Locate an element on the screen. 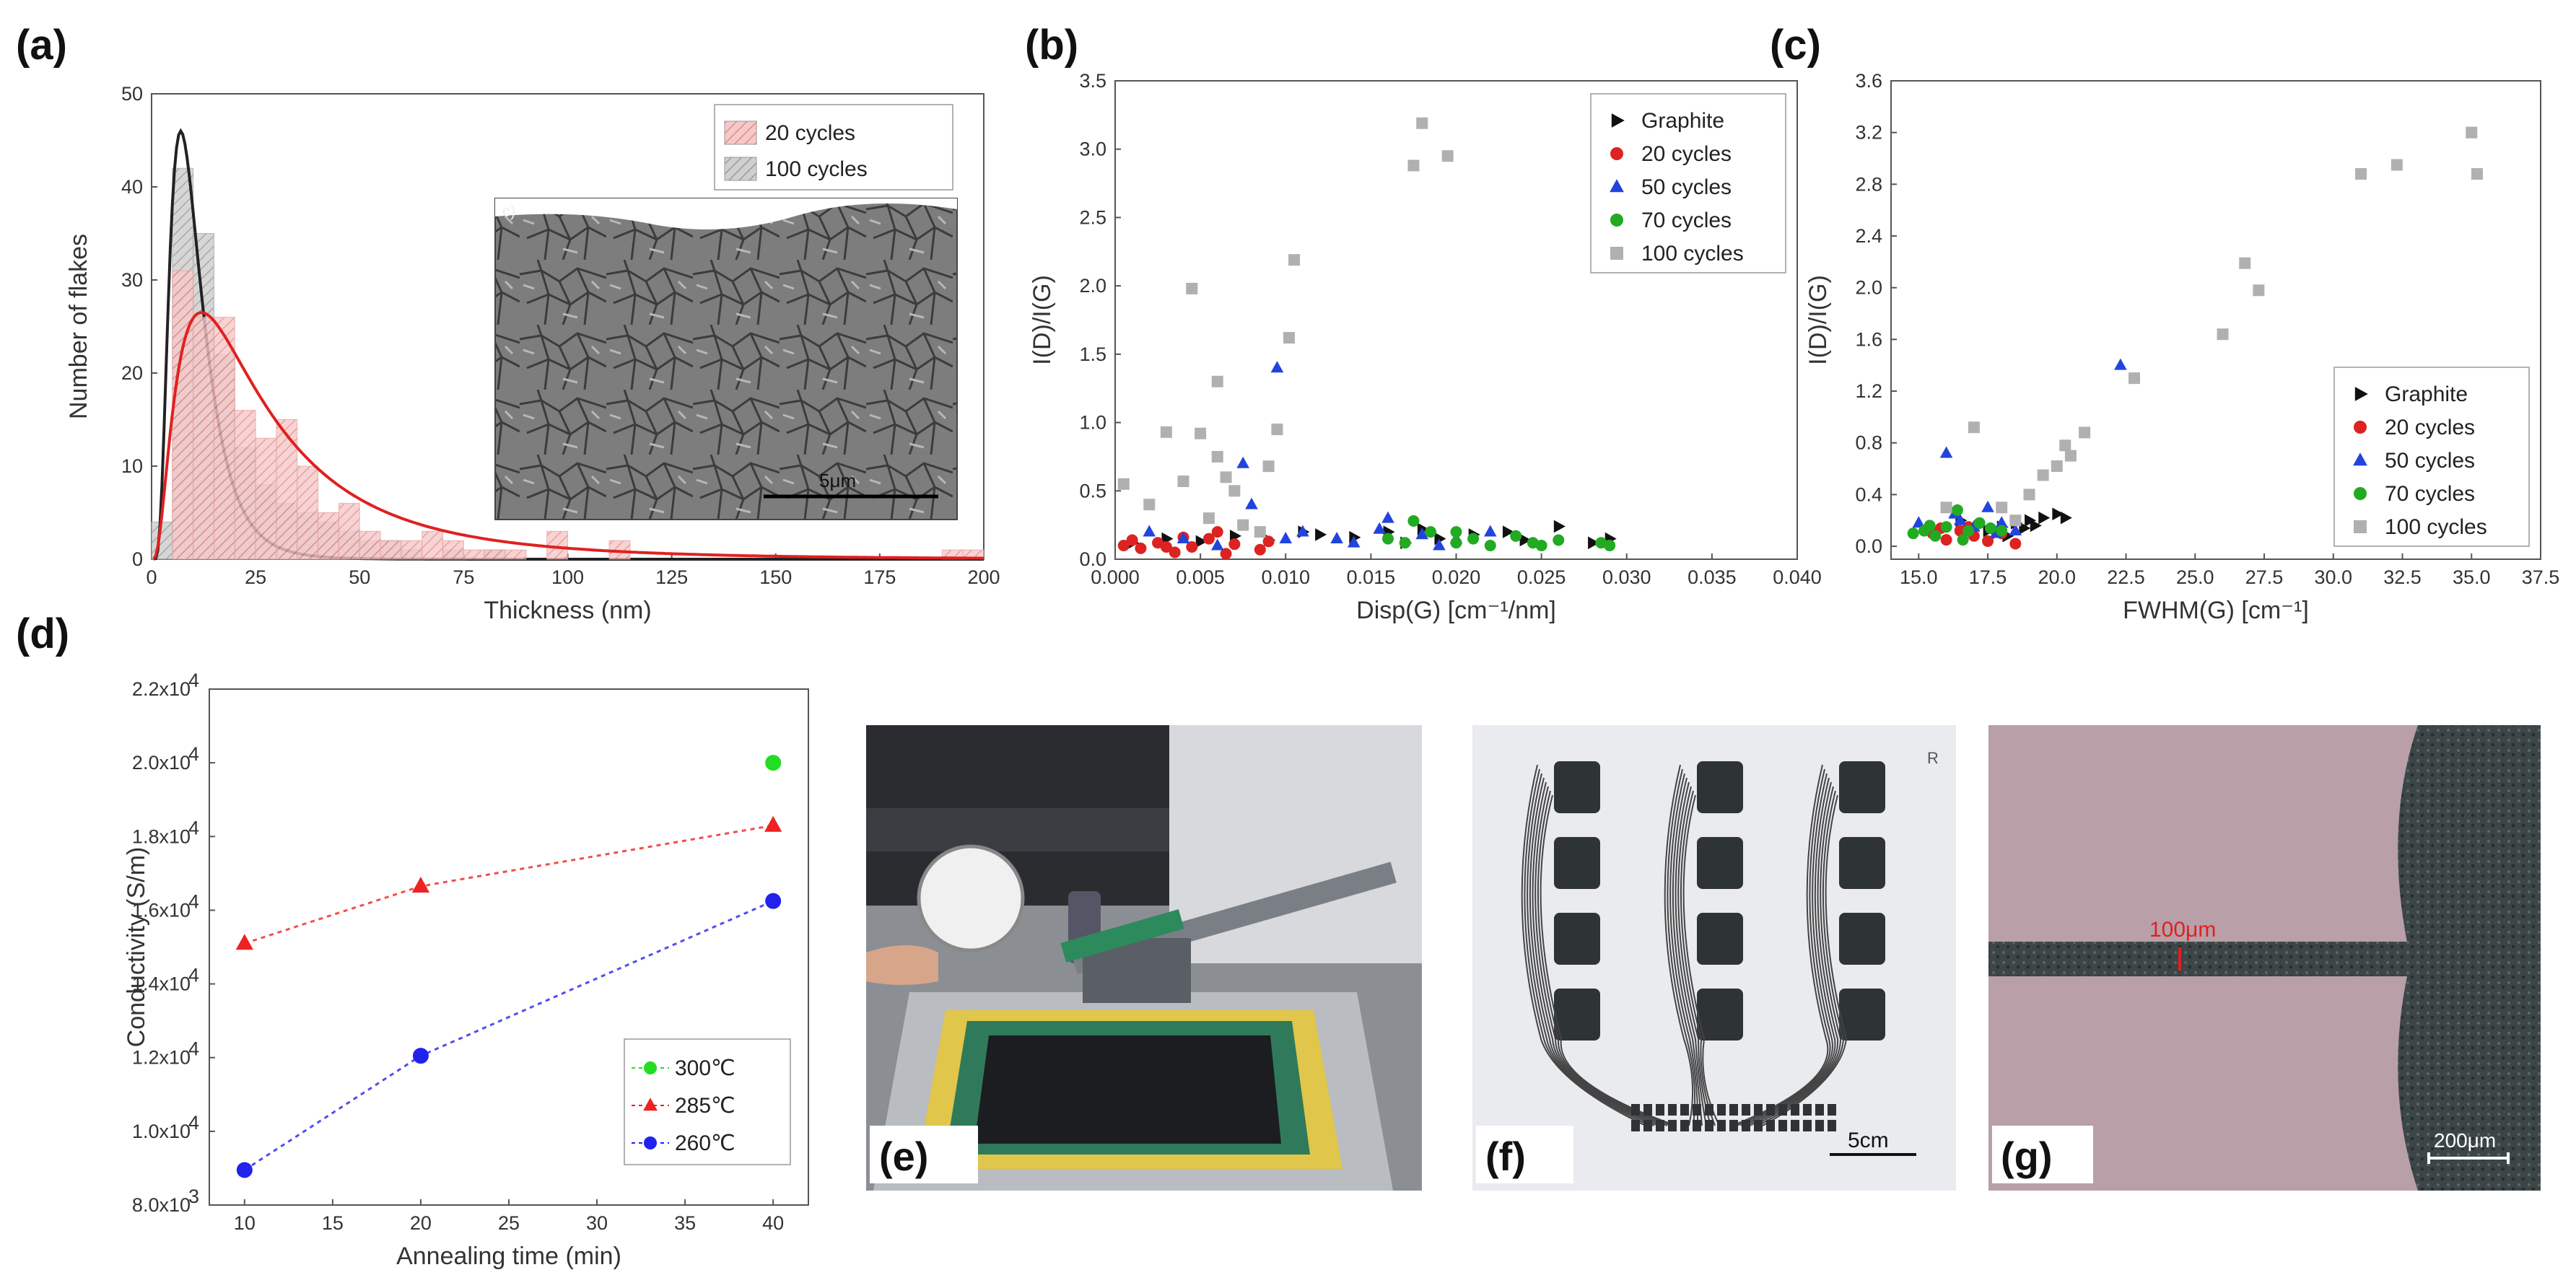 This screenshot has height=1288, width=2576. y-tick-label: 2.5 is located at coordinates (1092, 217).